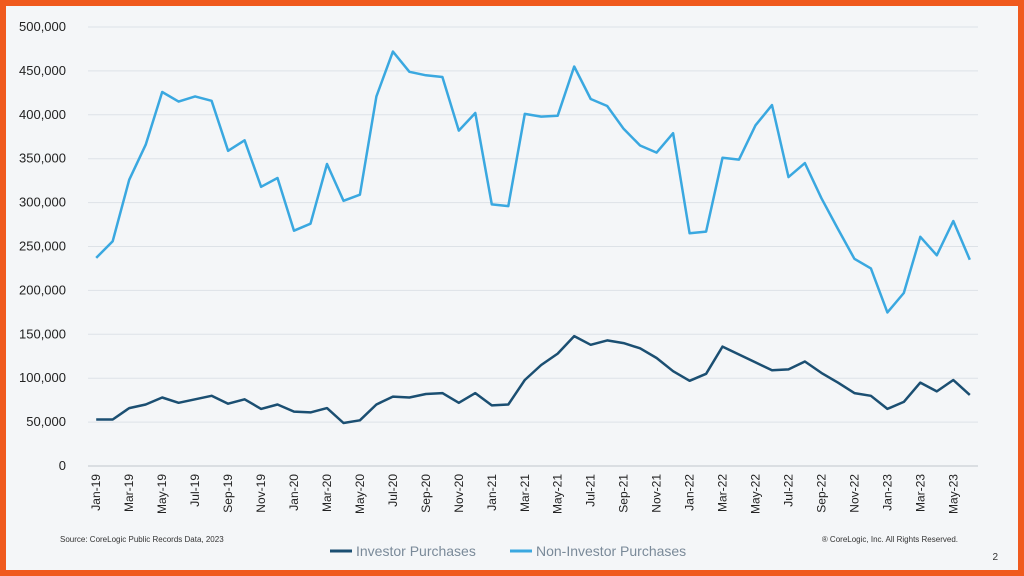  What do you see at coordinates (42, 114) in the screenshot?
I see `y-tick-label: 400,000` at bounding box center [42, 114].